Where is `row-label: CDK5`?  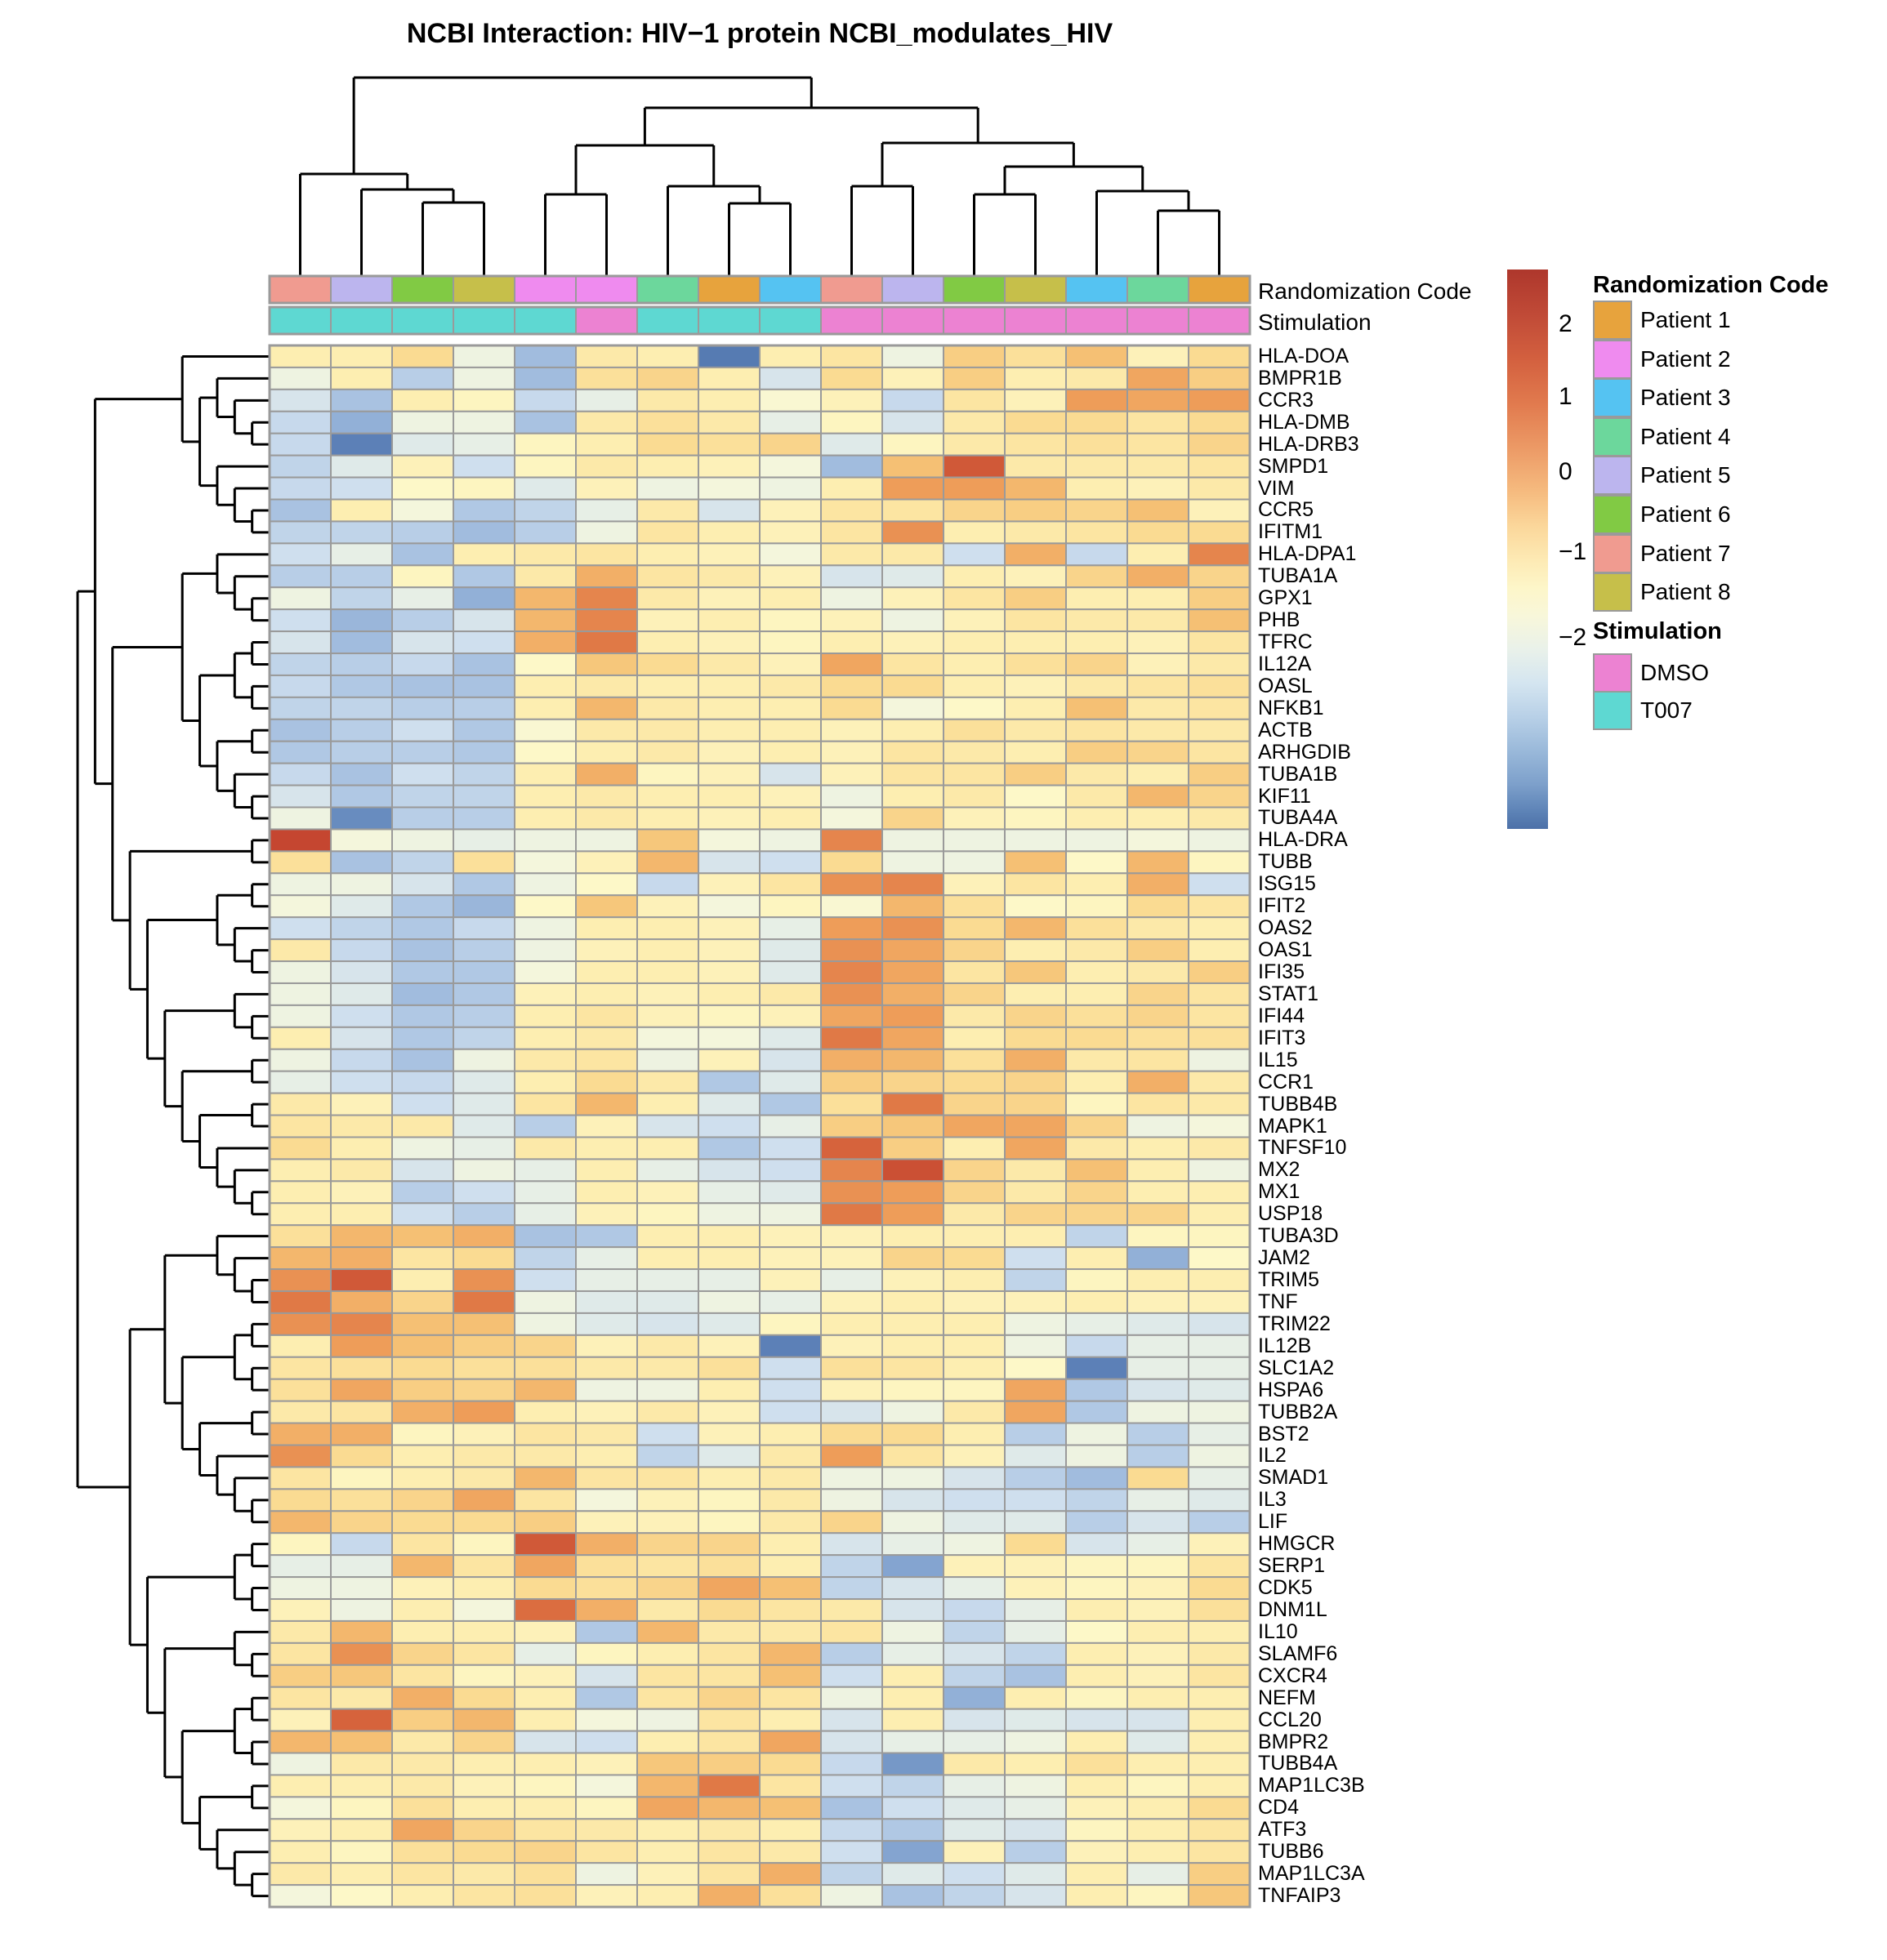 row-label: CDK5 is located at coordinates (1285, 1588).